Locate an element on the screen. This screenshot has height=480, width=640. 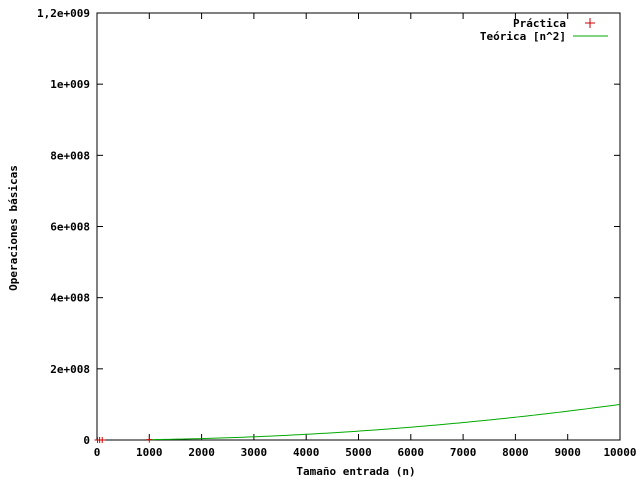
y-tick-label: 8e+008 is located at coordinates (70, 155).